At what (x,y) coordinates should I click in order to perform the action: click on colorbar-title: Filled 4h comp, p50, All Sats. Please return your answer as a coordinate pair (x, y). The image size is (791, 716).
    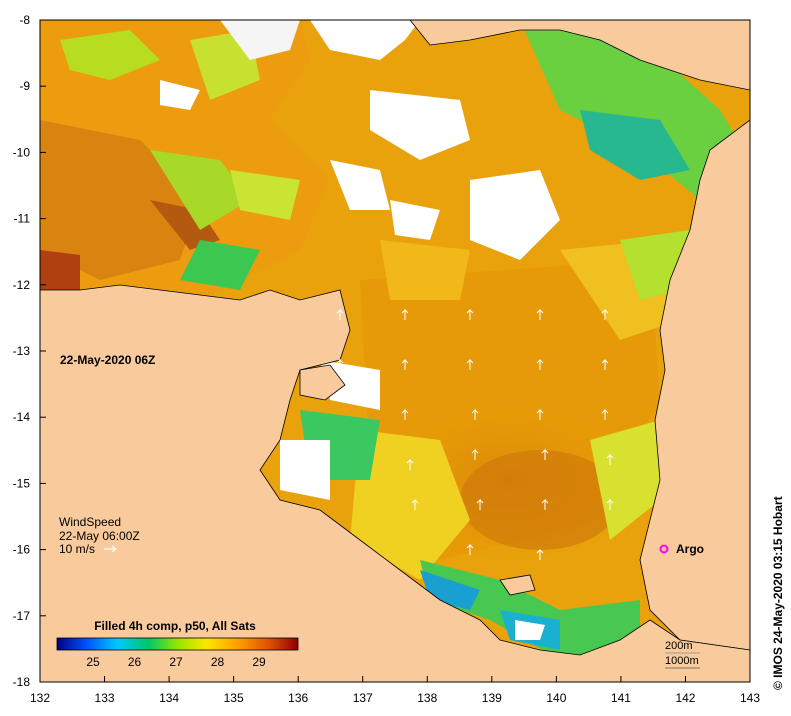
    Looking at the image, I should click on (175, 626).